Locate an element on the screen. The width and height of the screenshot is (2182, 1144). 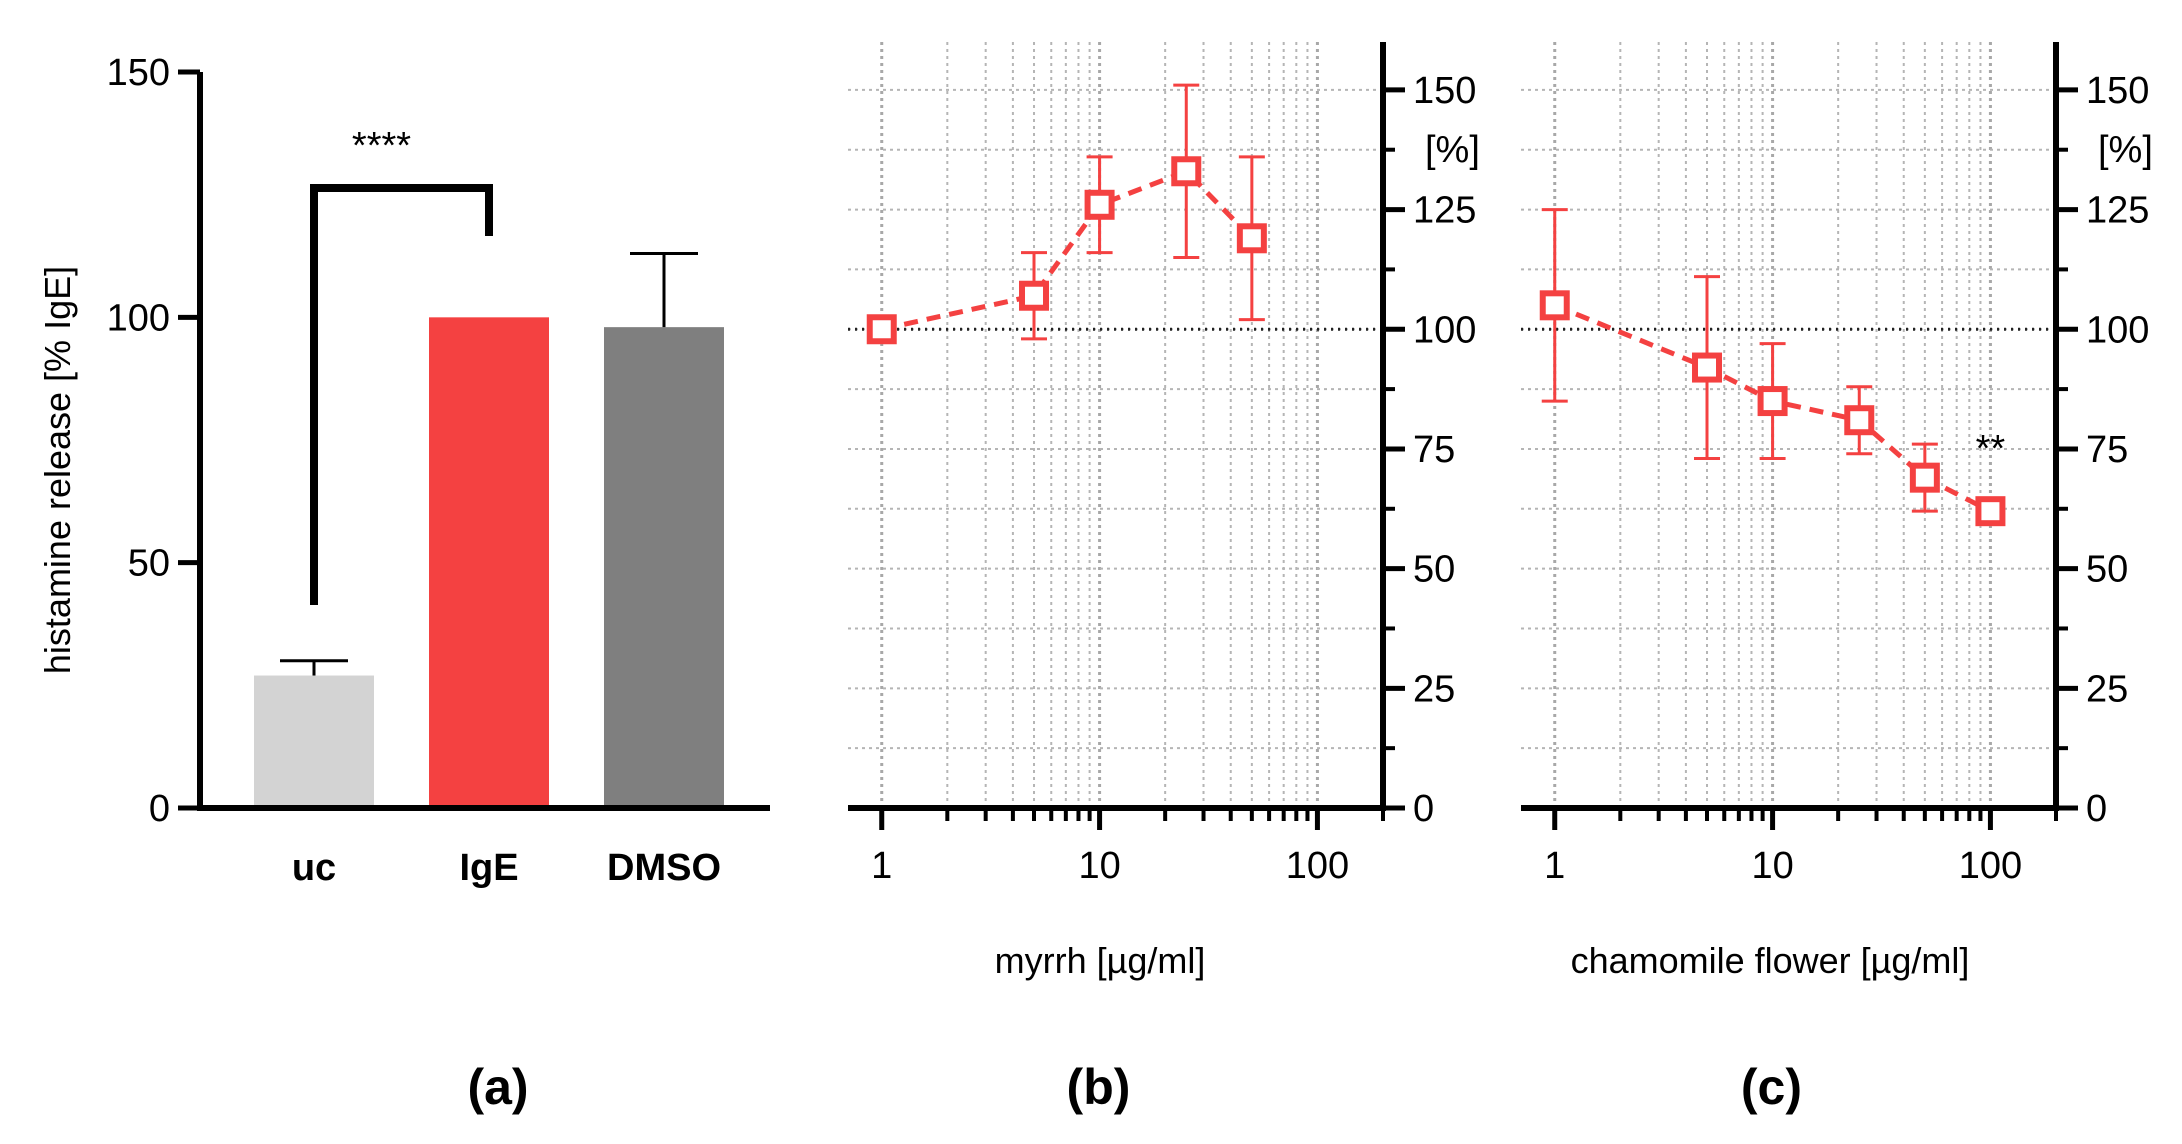
significance-label: ** is located at coordinates (1991, 449).